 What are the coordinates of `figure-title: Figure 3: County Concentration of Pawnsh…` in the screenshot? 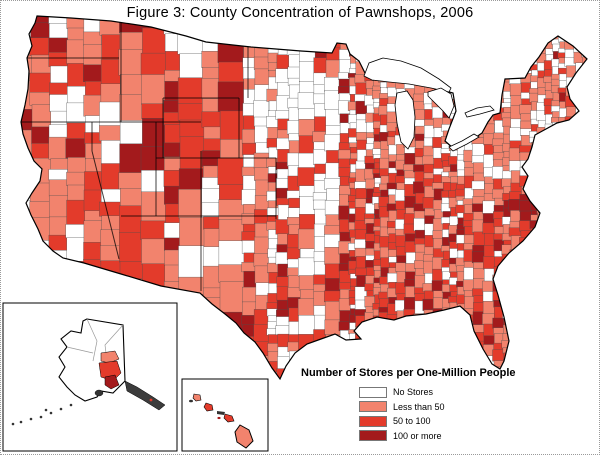 It's located at (300, 13).